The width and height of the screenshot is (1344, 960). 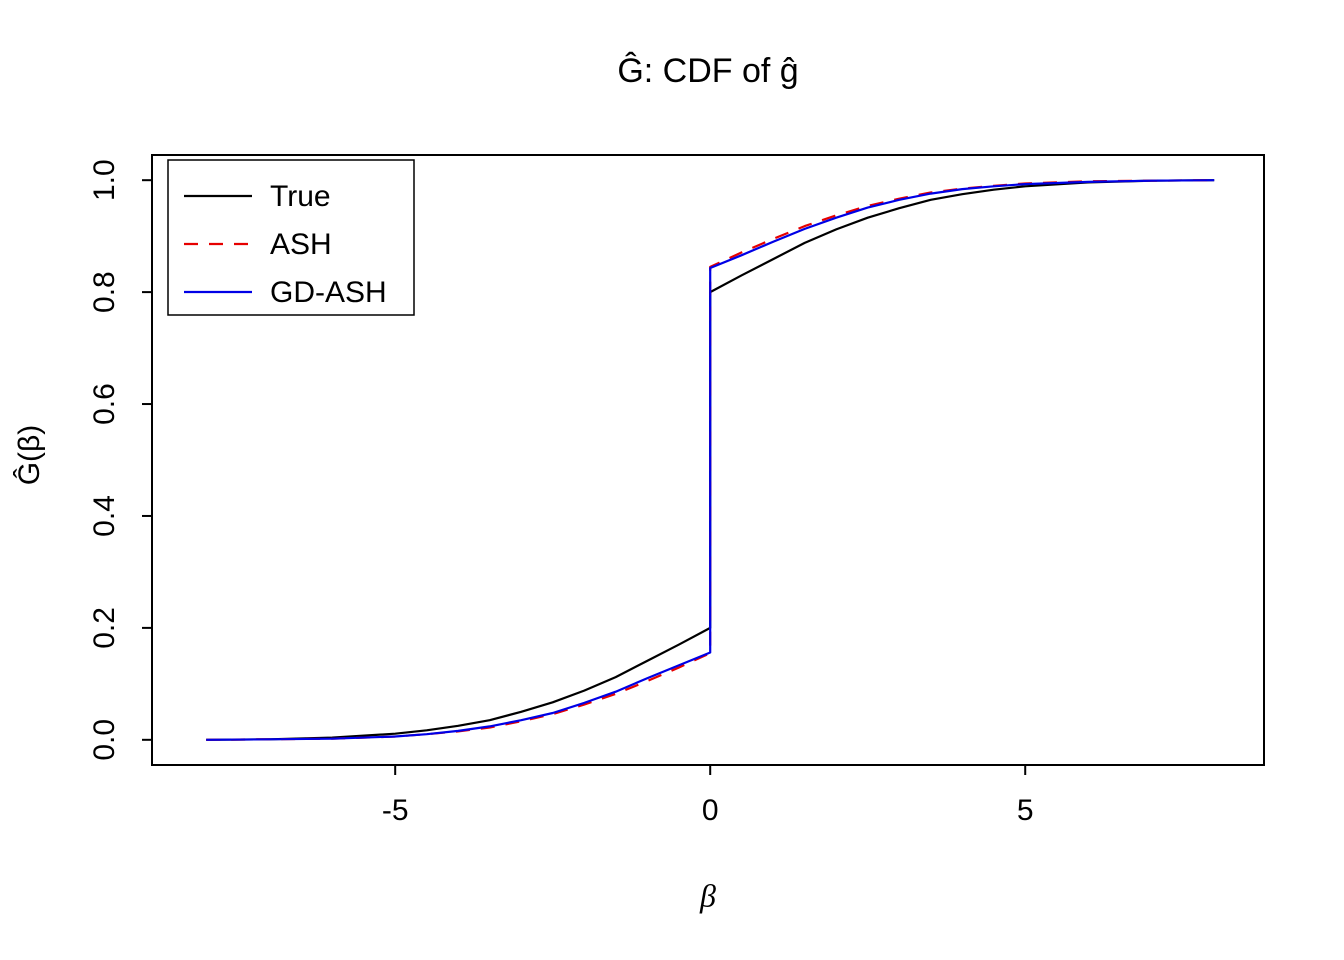 I want to click on legend-label-gd-ash: GD-ASH, so click(x=328, y=292).